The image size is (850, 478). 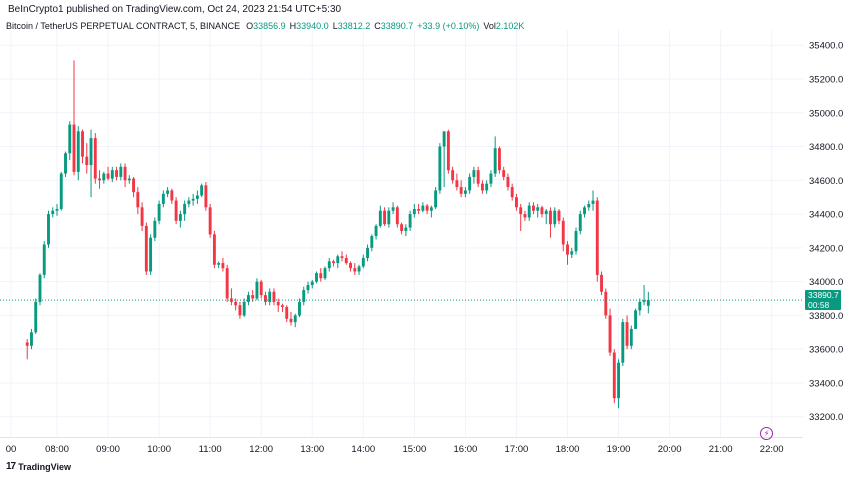 I want to click on lightning-bolt-icon: ⚡︎, so click(x=766, y=433).